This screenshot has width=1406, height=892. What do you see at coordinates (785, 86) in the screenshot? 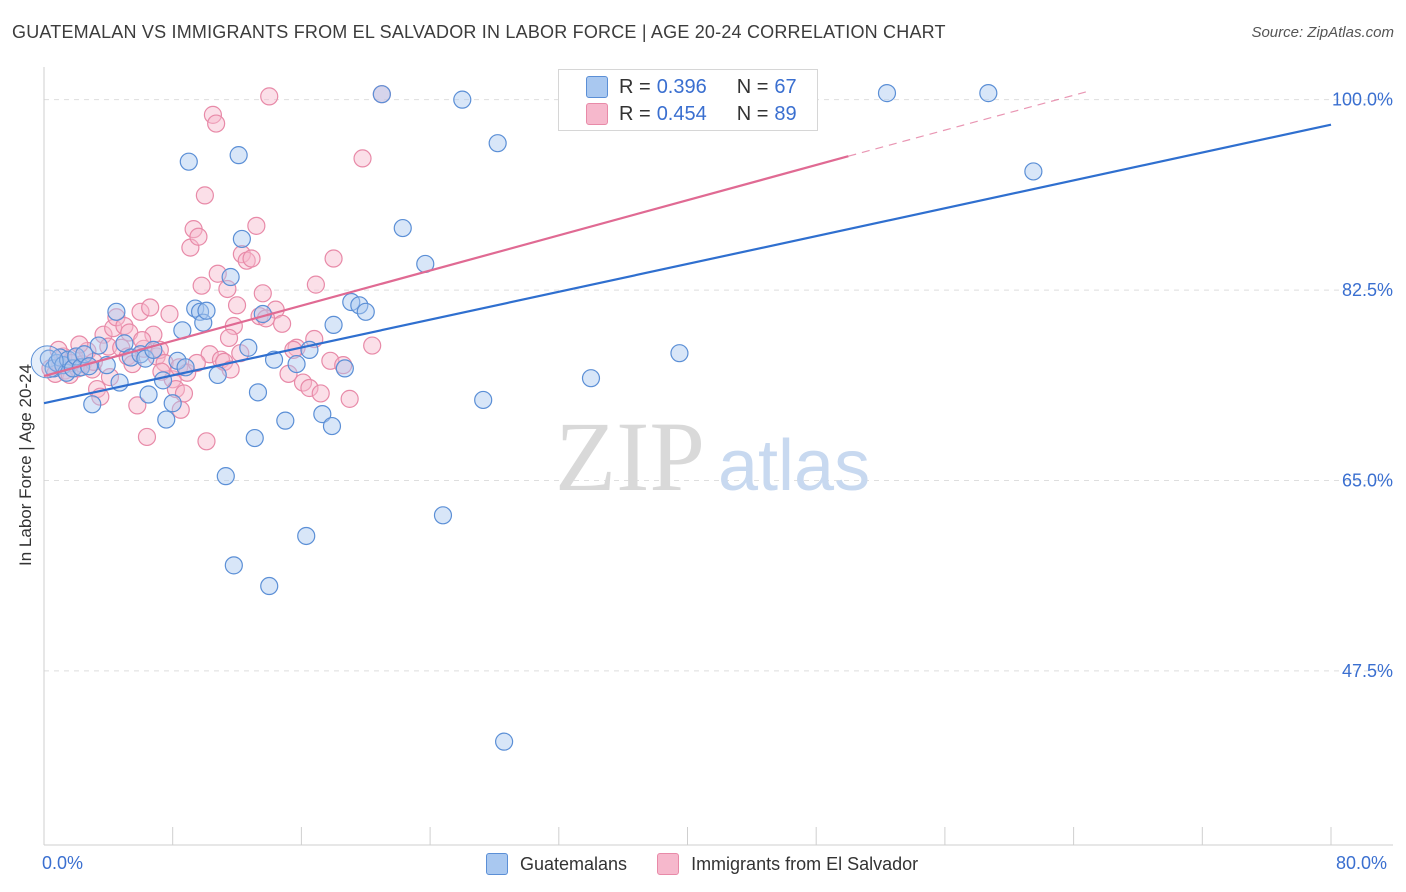
I see `legend-n-value: 67` at bounding box center [785, 86].